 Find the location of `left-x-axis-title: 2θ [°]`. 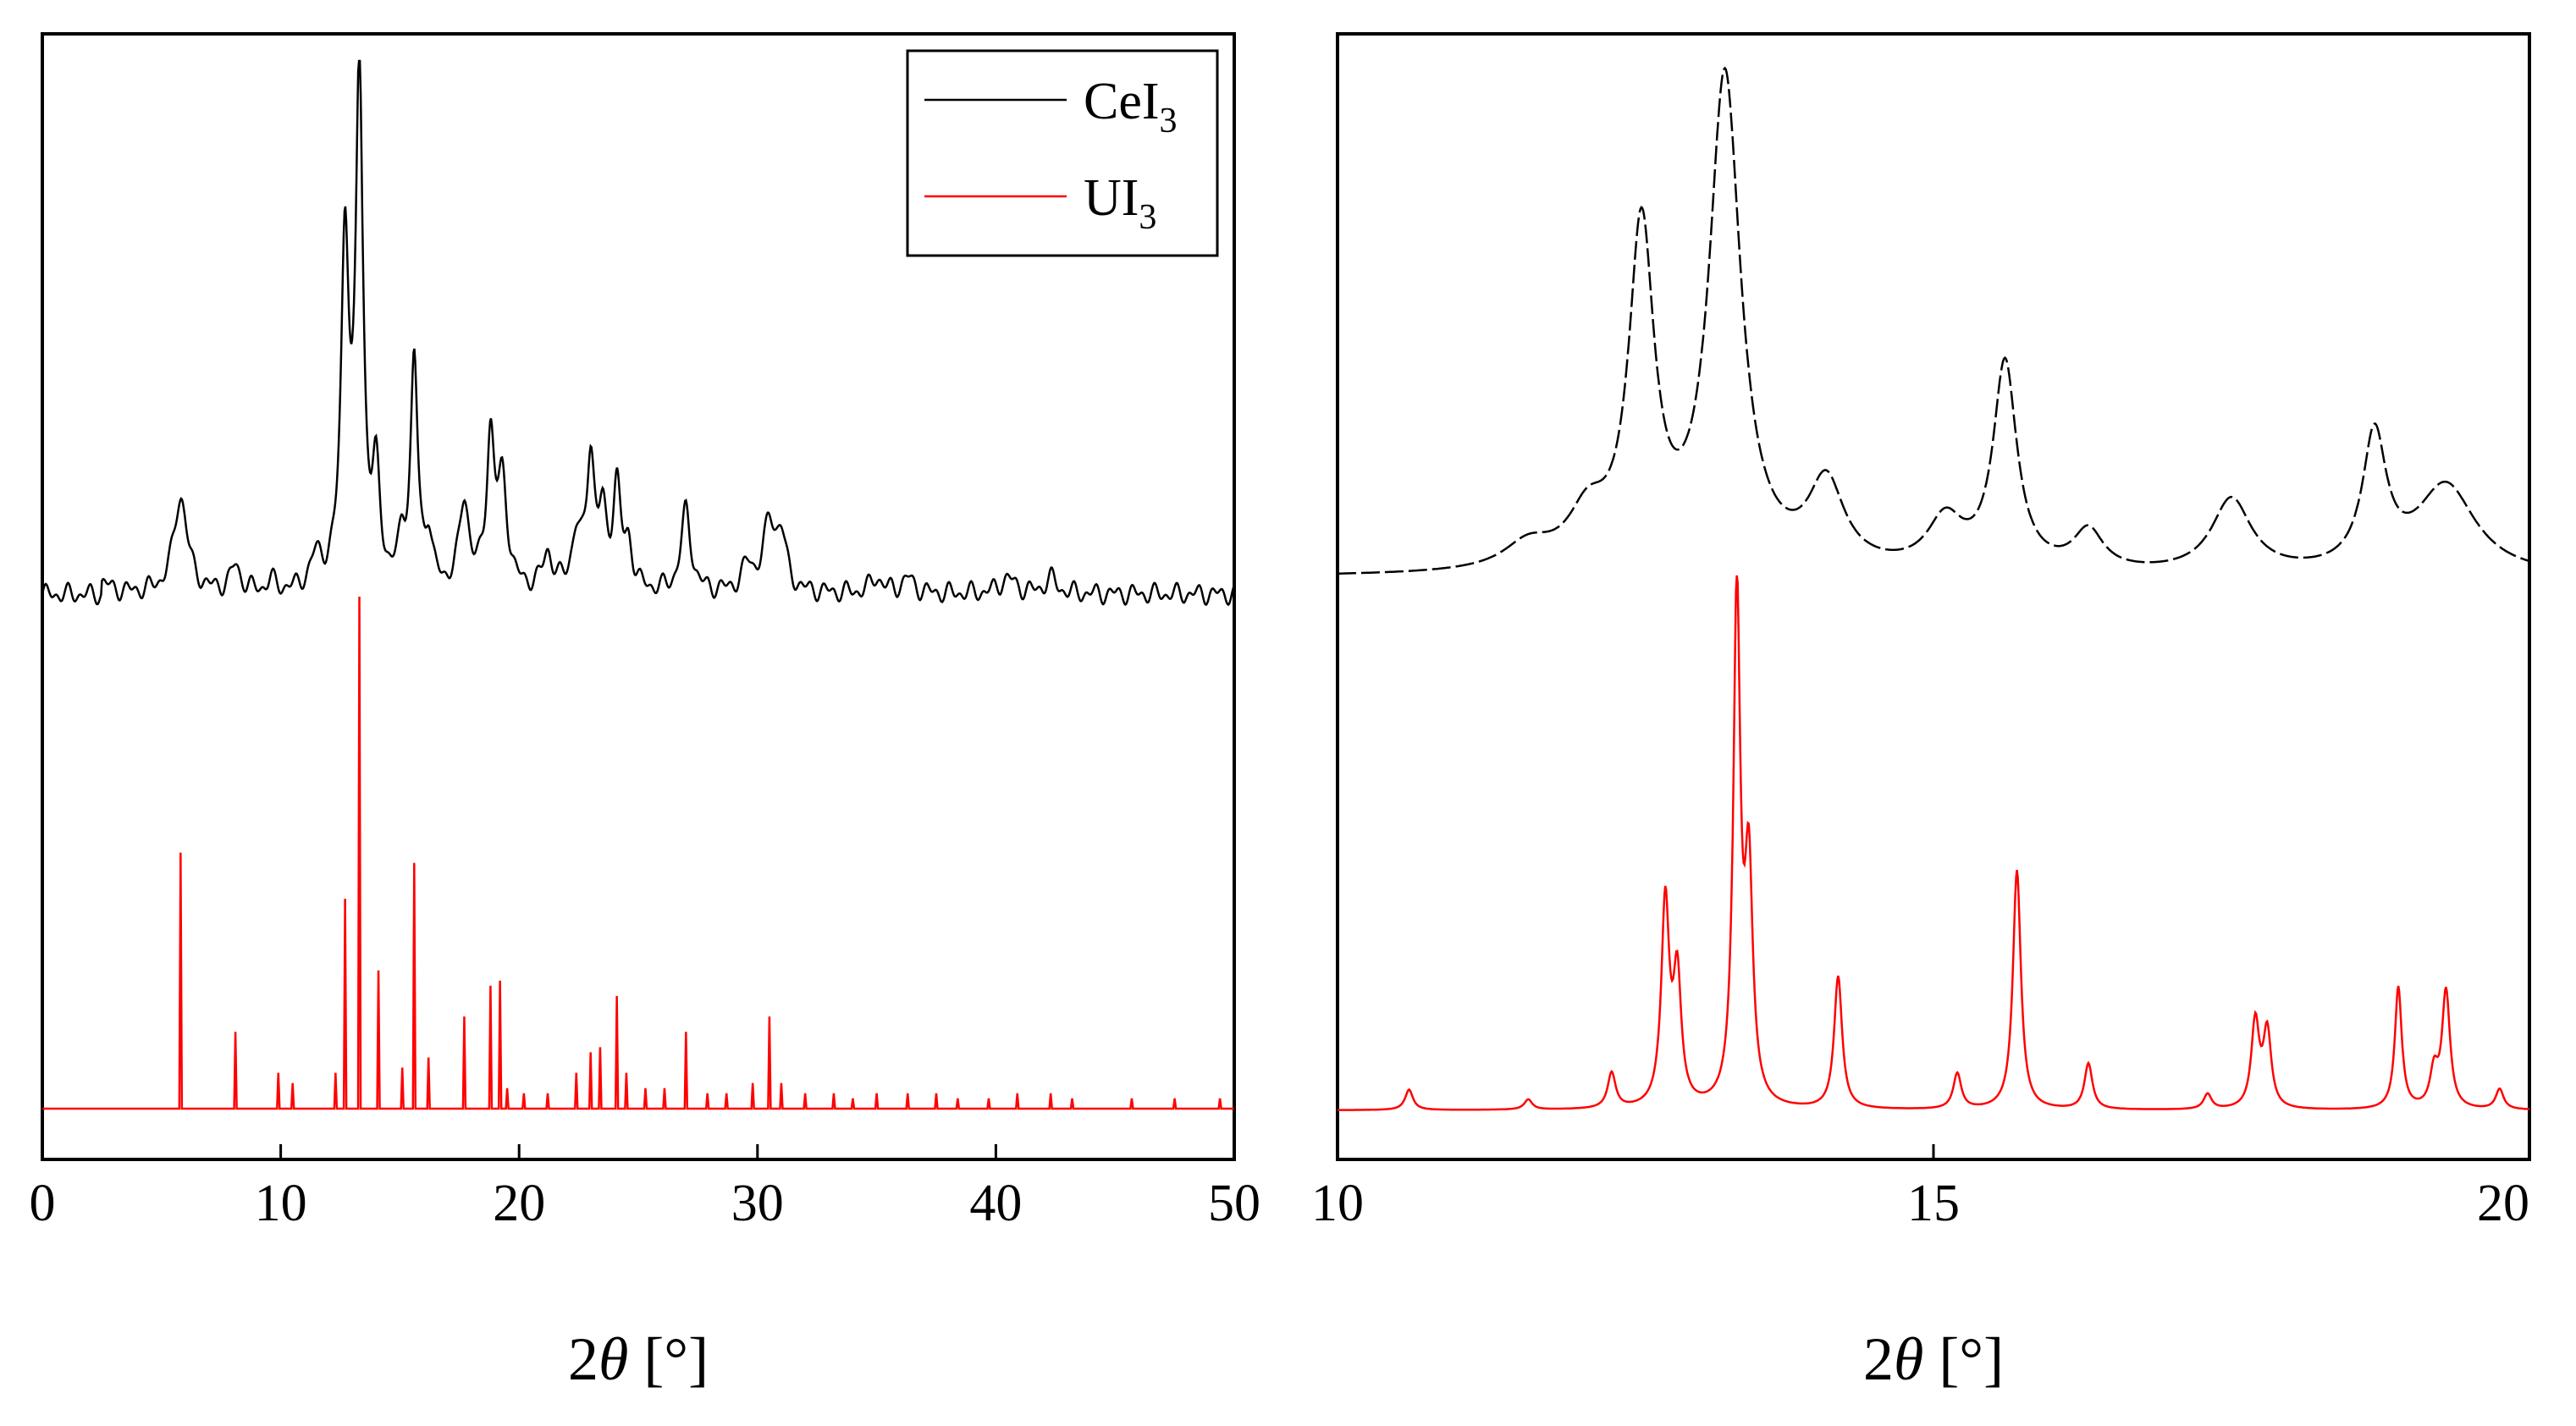

left-x-axis-title: 2θ [°] is located at coordinates (639, 1359).